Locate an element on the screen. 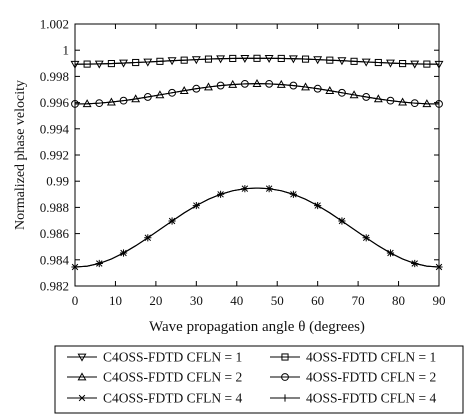  legend-item: C4OSS-FDTD CFLN = 2 is located at coordinates (154, 377).